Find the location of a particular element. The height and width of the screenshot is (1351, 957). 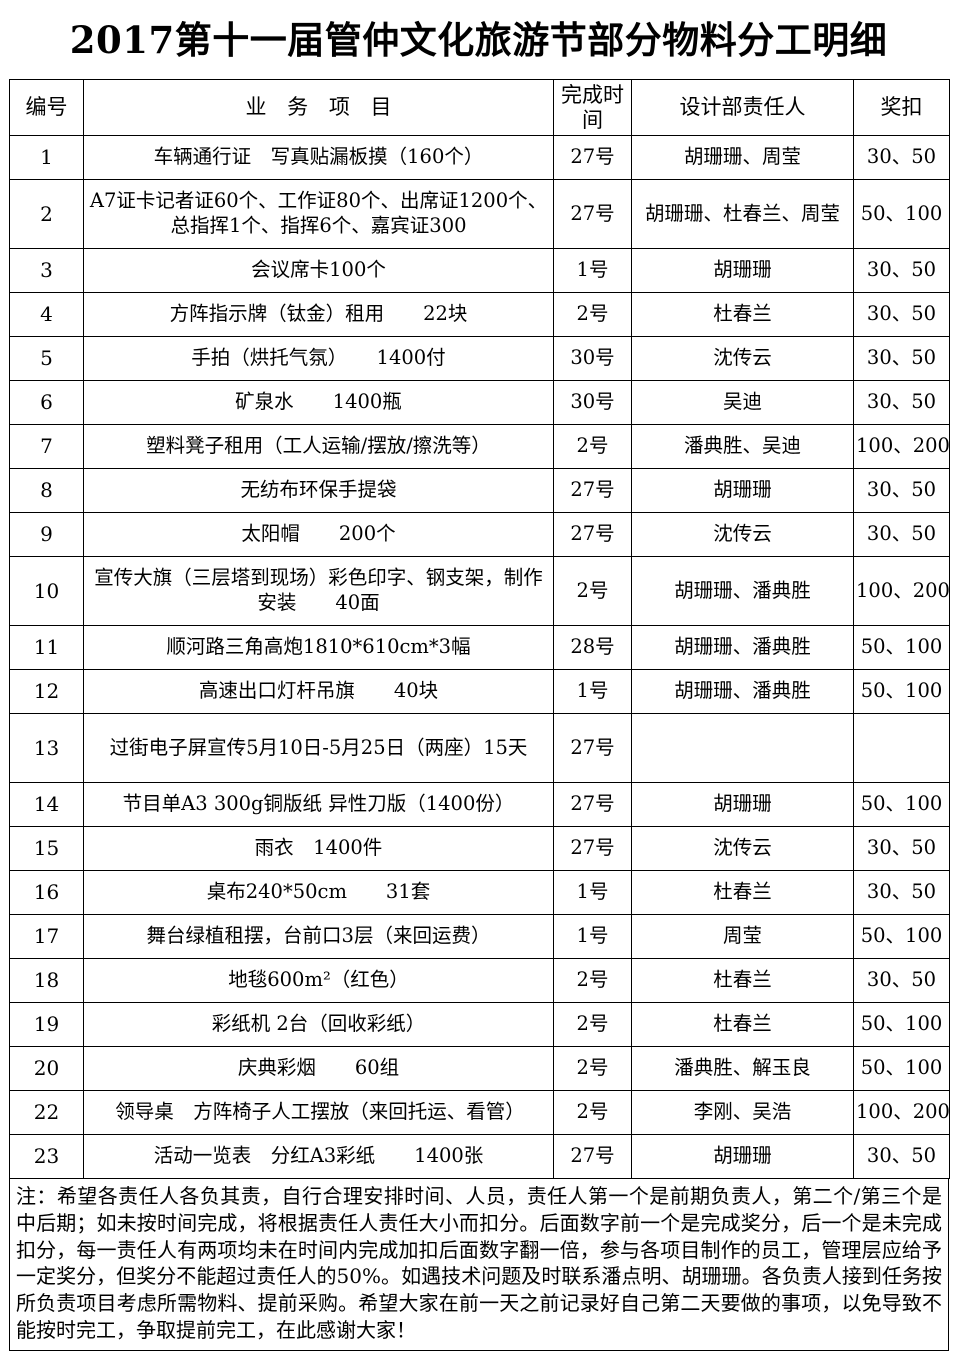

cell-score: 100、200 is located at coordinates (901, 446).